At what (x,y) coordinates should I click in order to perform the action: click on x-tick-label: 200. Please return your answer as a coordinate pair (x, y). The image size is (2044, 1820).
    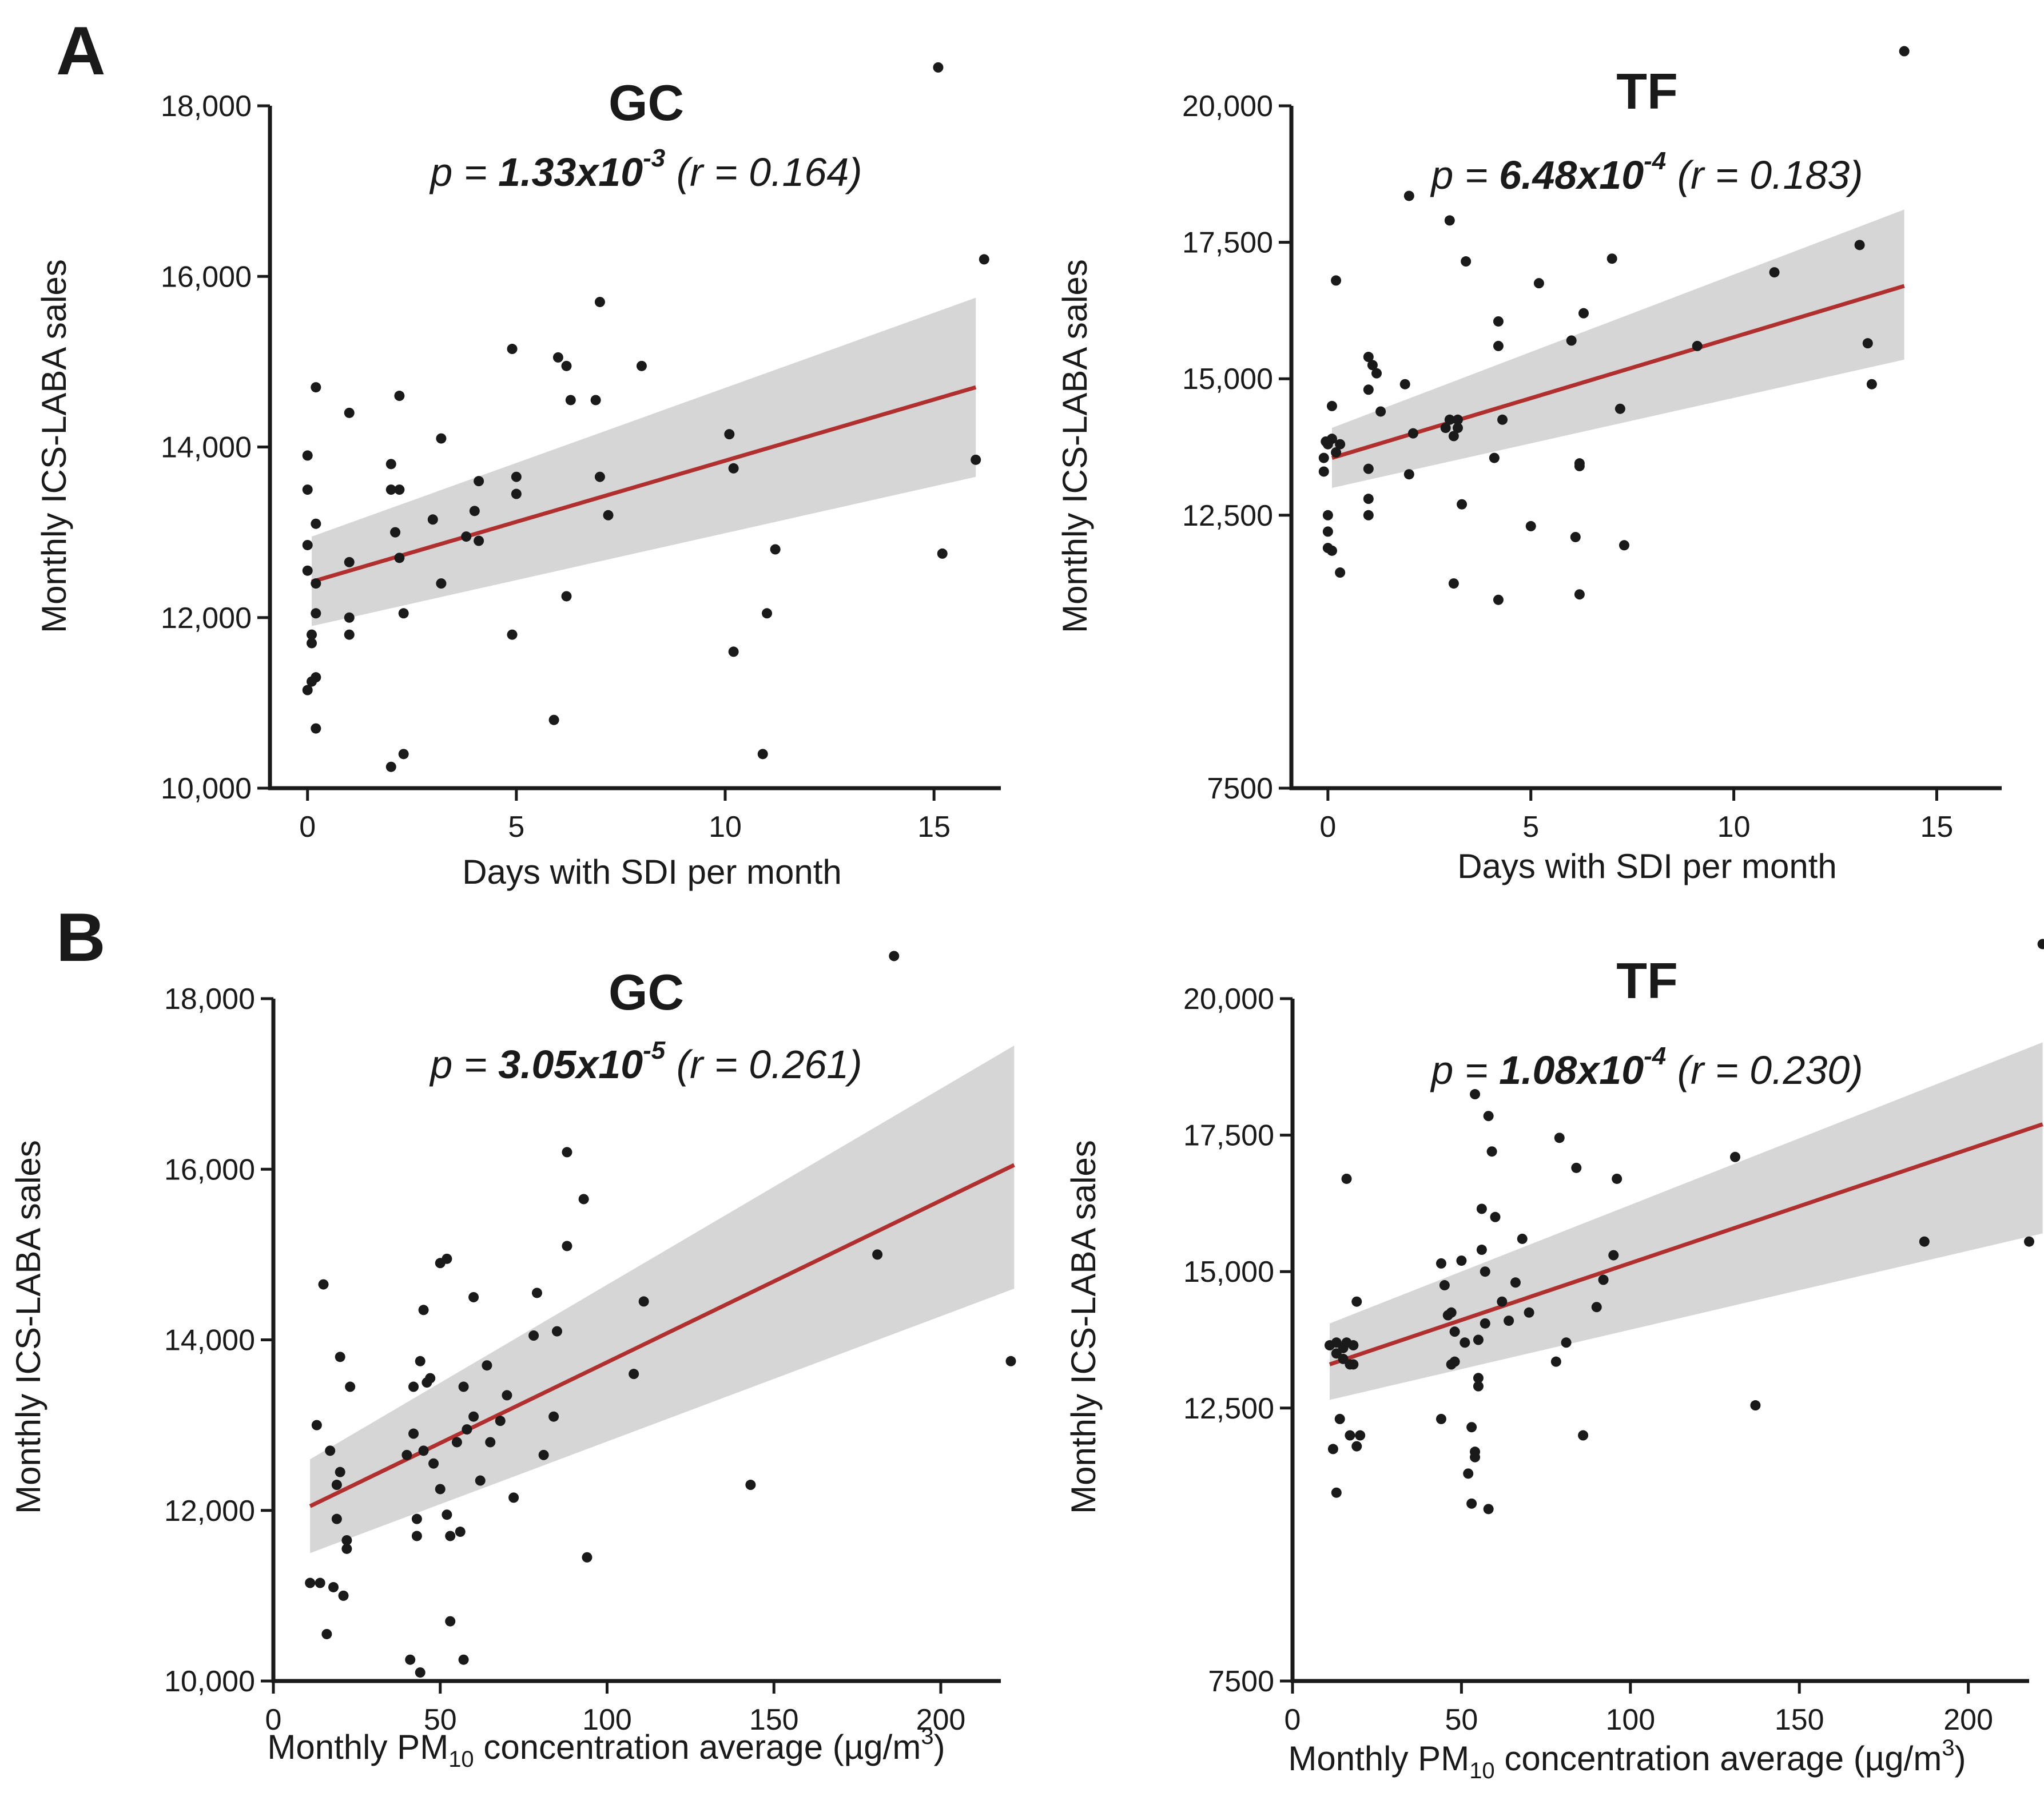
    Looking at the image, I should click on (1968, 1719).